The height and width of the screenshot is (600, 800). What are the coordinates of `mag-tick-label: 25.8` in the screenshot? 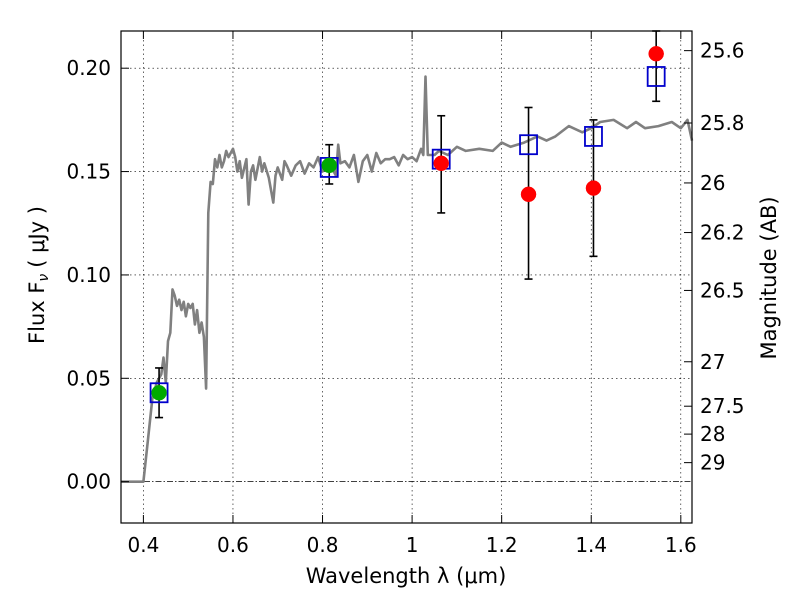 It's located at (722, 123).